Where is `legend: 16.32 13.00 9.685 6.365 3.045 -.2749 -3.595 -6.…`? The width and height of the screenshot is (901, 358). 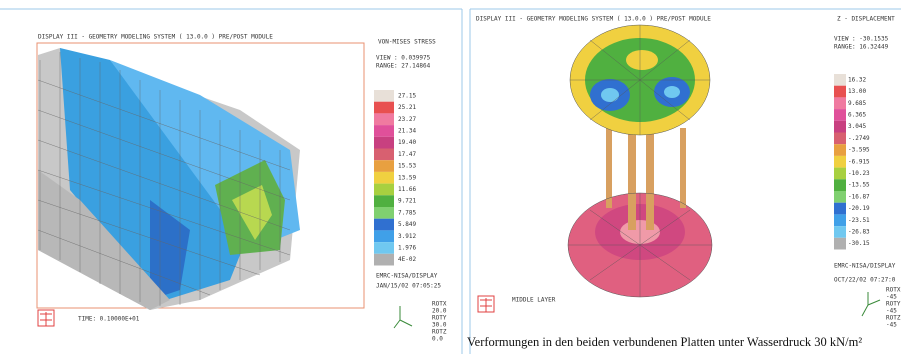 legend: 16.32 13.00 9.685 6.365 3.045 -.2749 -3.595 -6.… is located at coordinates (852, 162).